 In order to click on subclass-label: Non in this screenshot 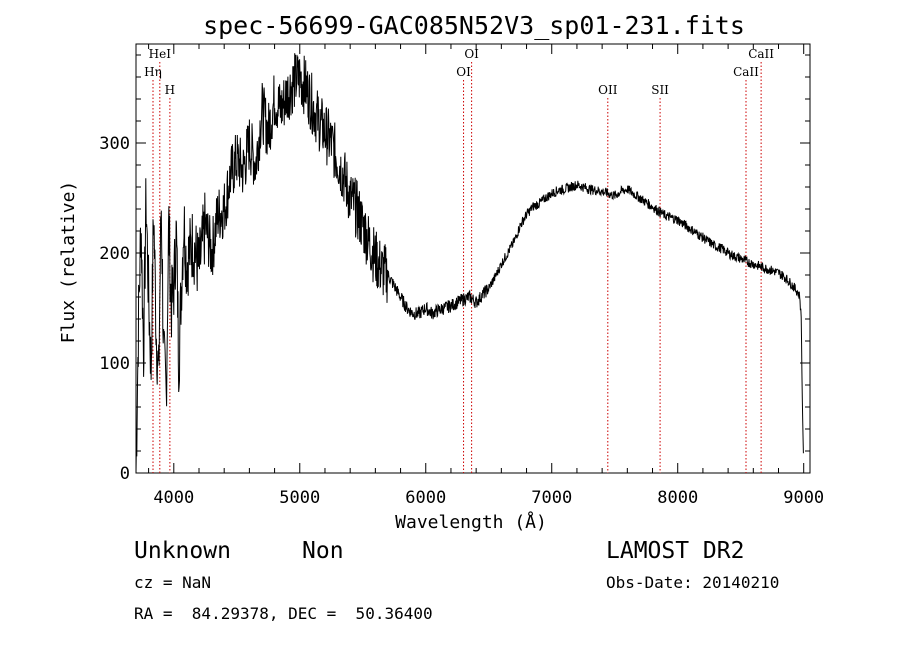, I will do `click(323, 551)`.